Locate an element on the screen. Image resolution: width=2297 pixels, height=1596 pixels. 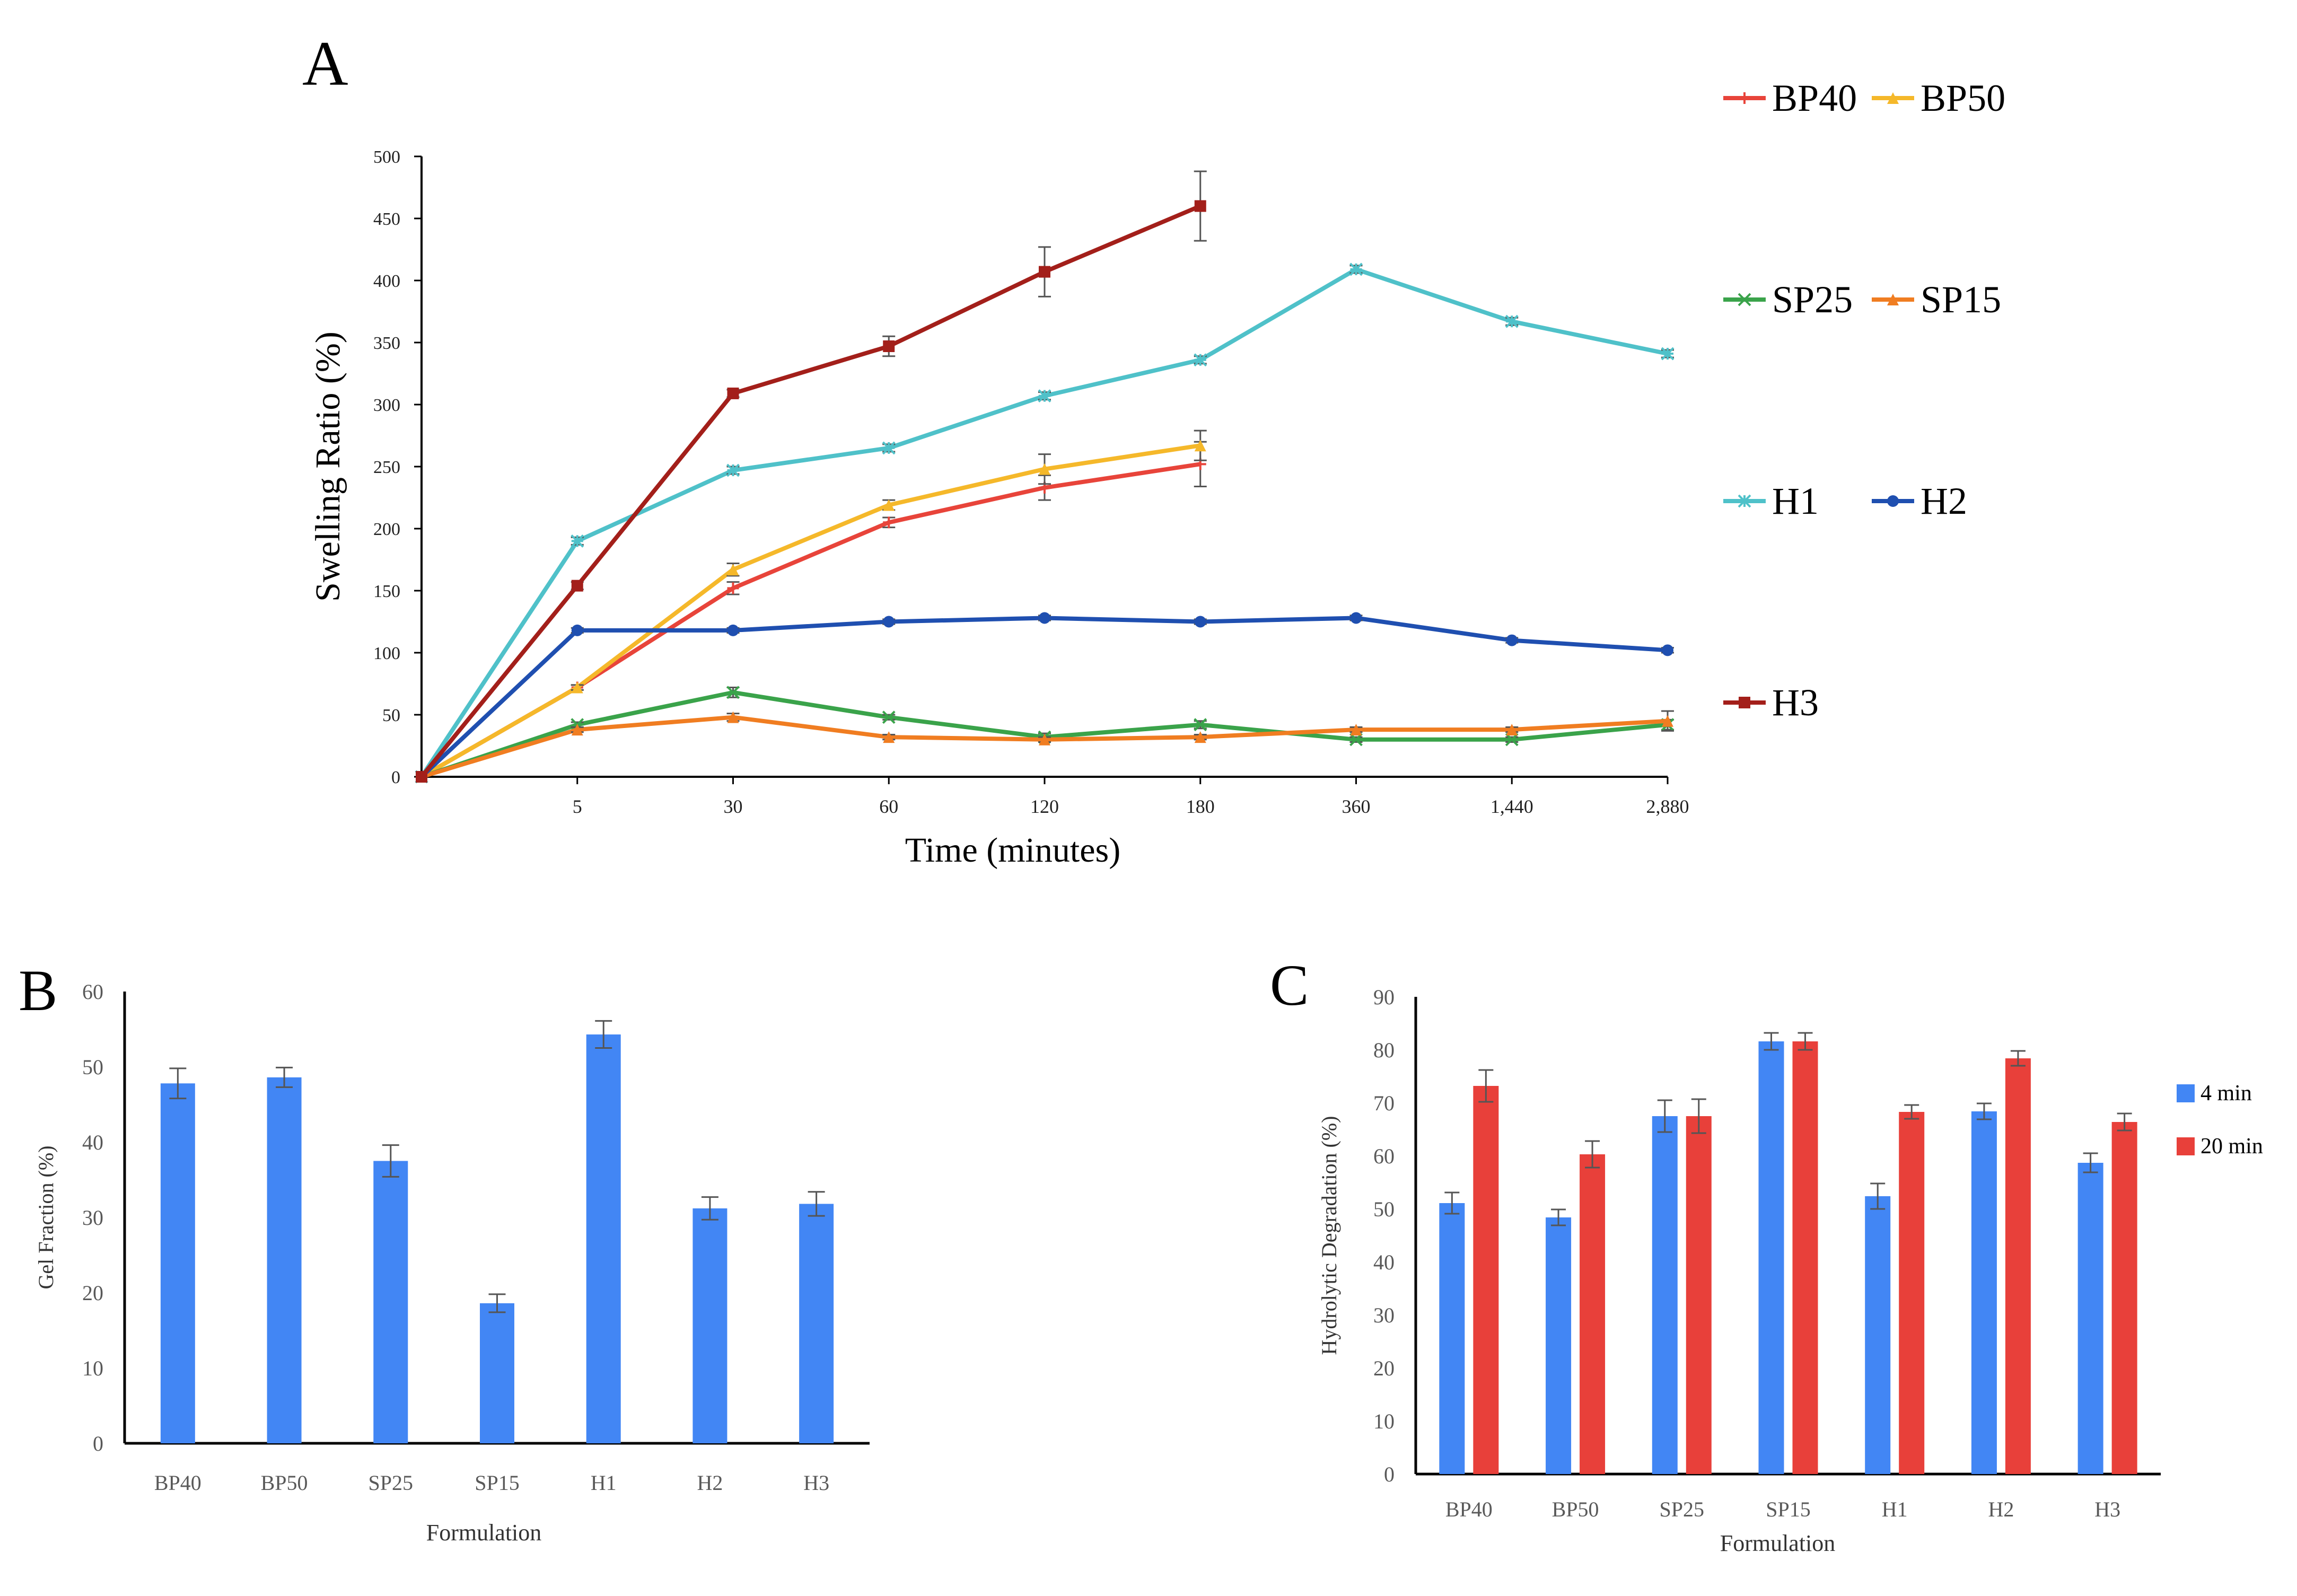
y-tick-label: 20 is located at coordinates (1384, 1368).